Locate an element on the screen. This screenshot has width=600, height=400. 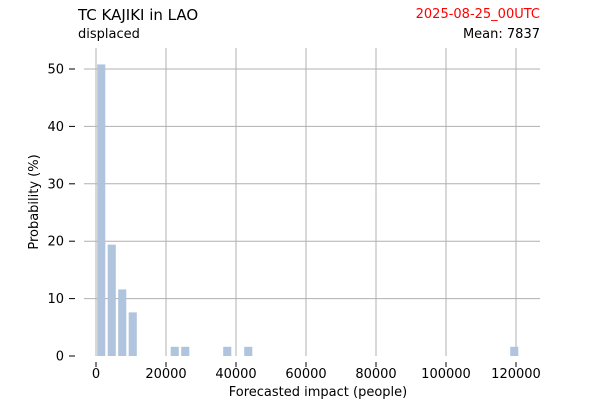
y-tick-label: 50 is located at coordinates (55, 70).